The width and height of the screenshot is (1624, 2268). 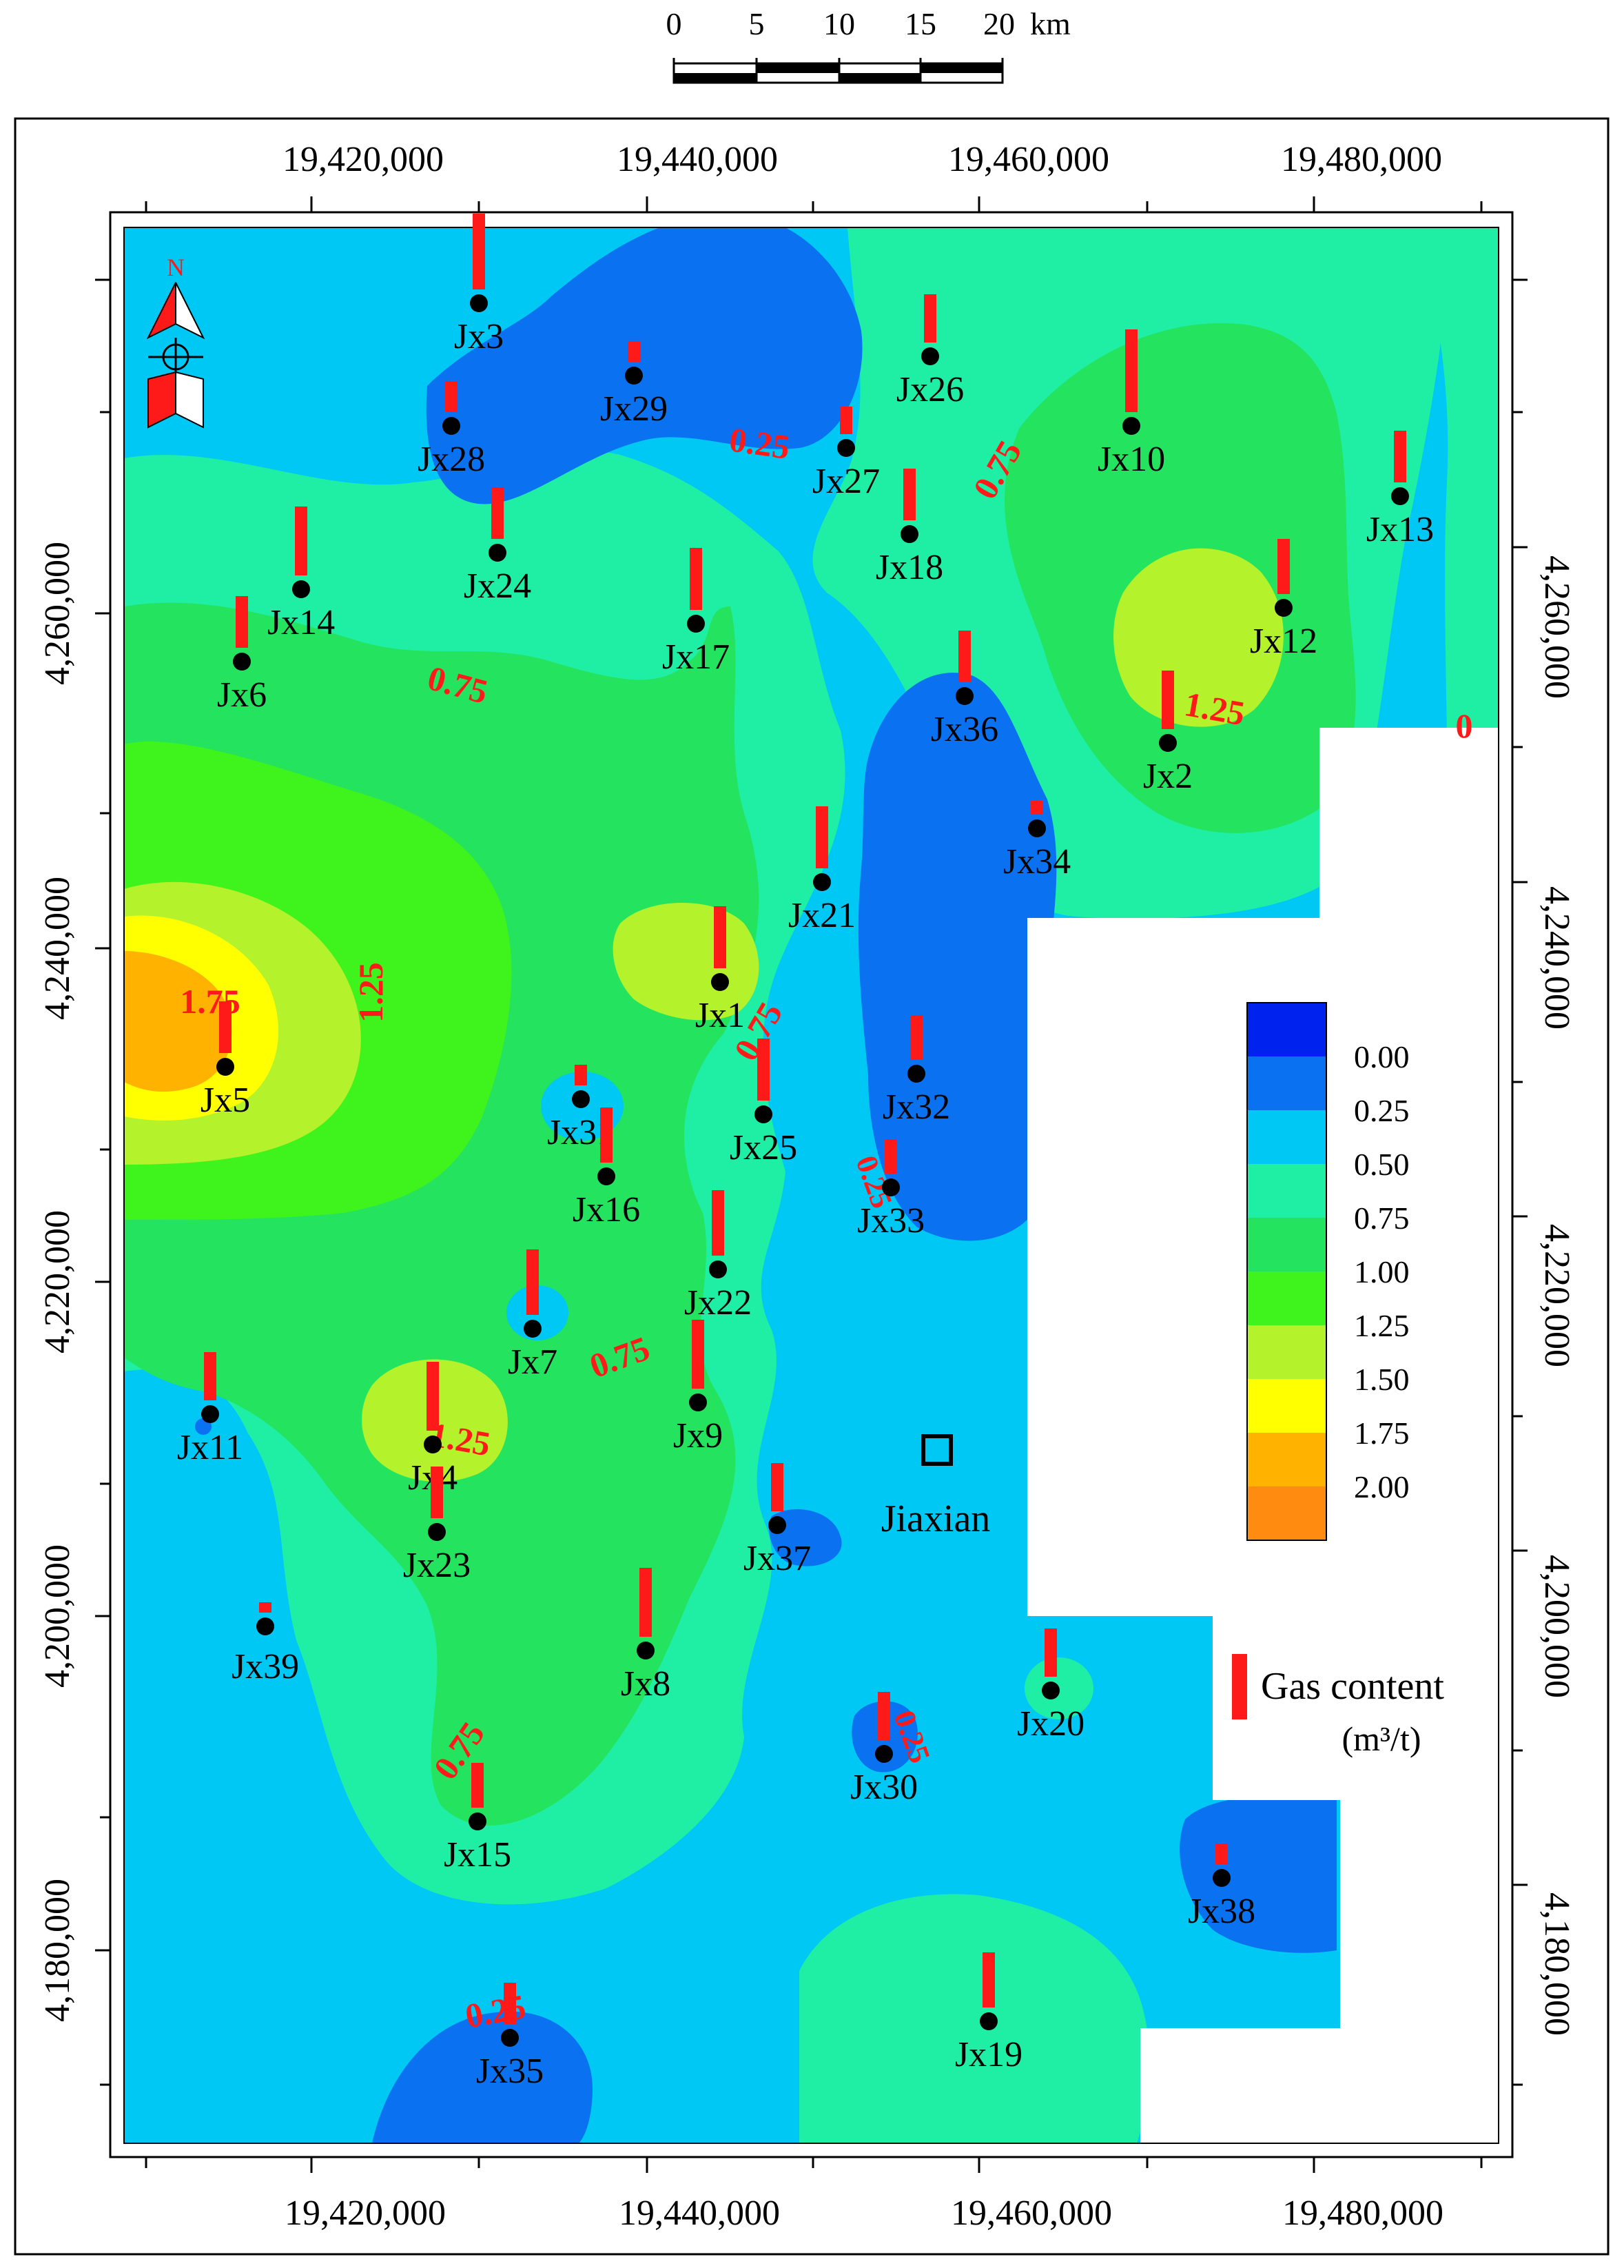 I want to click on well-jx19: Jx19, so click(x=988, y=2013).